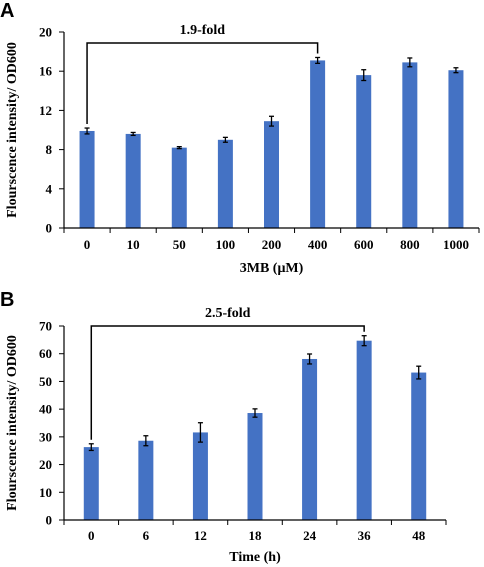 The image size is (484, 567). What do you see at coordinates (419, 535) in the screenshot?
I see `x-tick-label: 48` at bounding box center [419, 535].